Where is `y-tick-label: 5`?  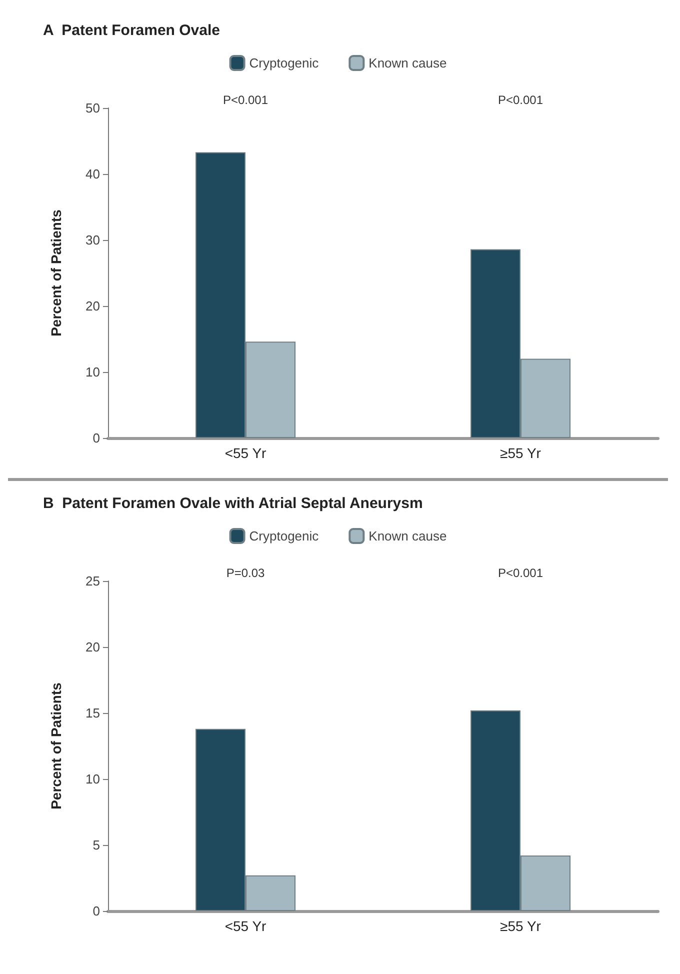 y-tick-label: 5 is located at coordinates (96, 845).